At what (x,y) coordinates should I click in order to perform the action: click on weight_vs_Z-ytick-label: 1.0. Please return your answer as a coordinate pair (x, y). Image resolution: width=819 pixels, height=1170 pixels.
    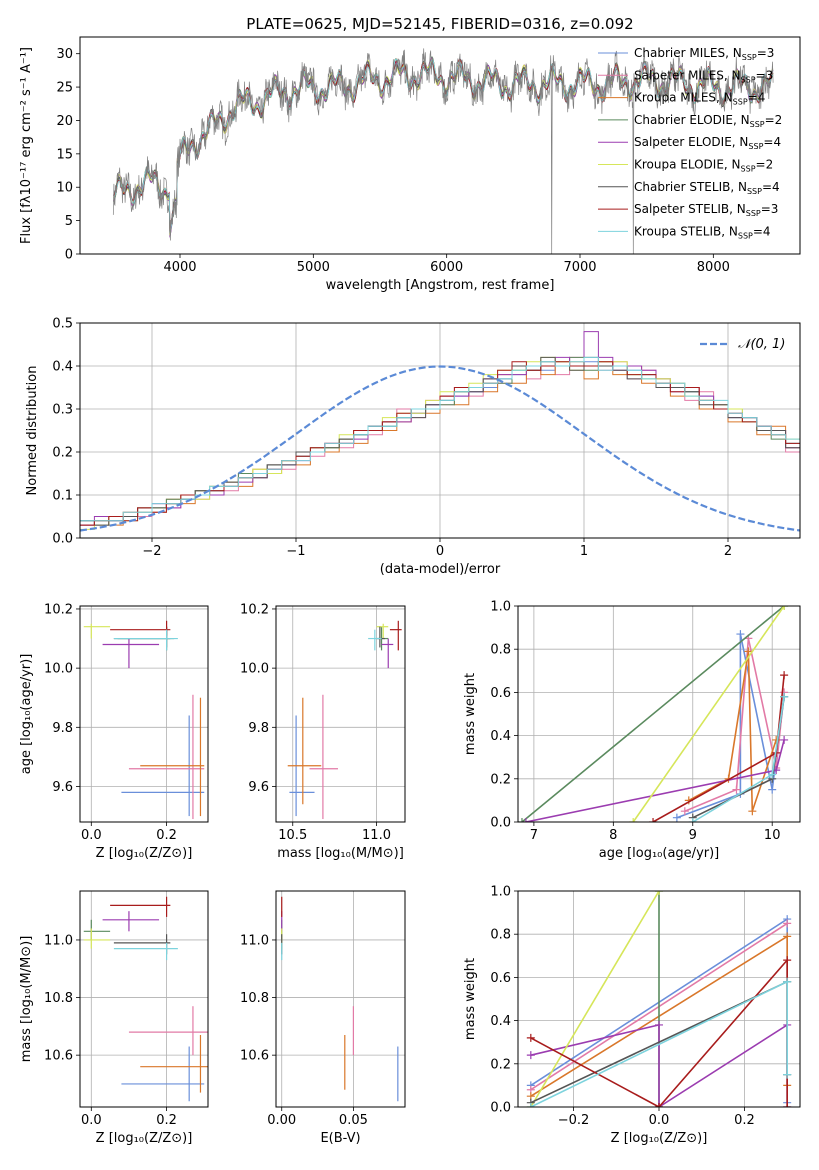
    Looking at the image, I should click on (500, 892).